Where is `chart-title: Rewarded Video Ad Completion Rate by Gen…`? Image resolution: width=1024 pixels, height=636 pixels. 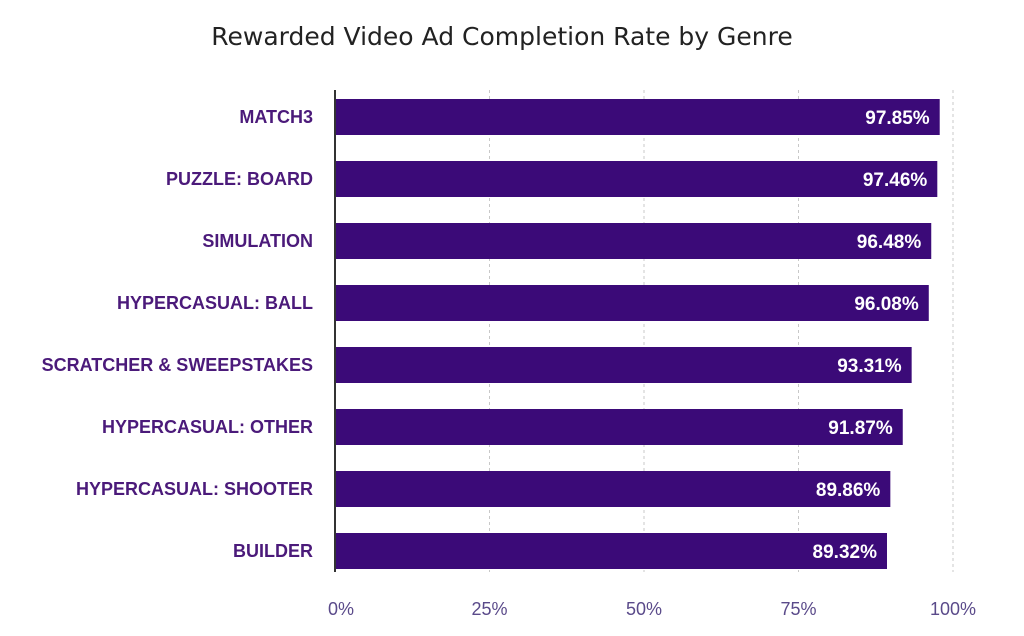 chart-title: Rewarded Video Ad Completion Rate by Gen… is located at coordinates (502, 36).